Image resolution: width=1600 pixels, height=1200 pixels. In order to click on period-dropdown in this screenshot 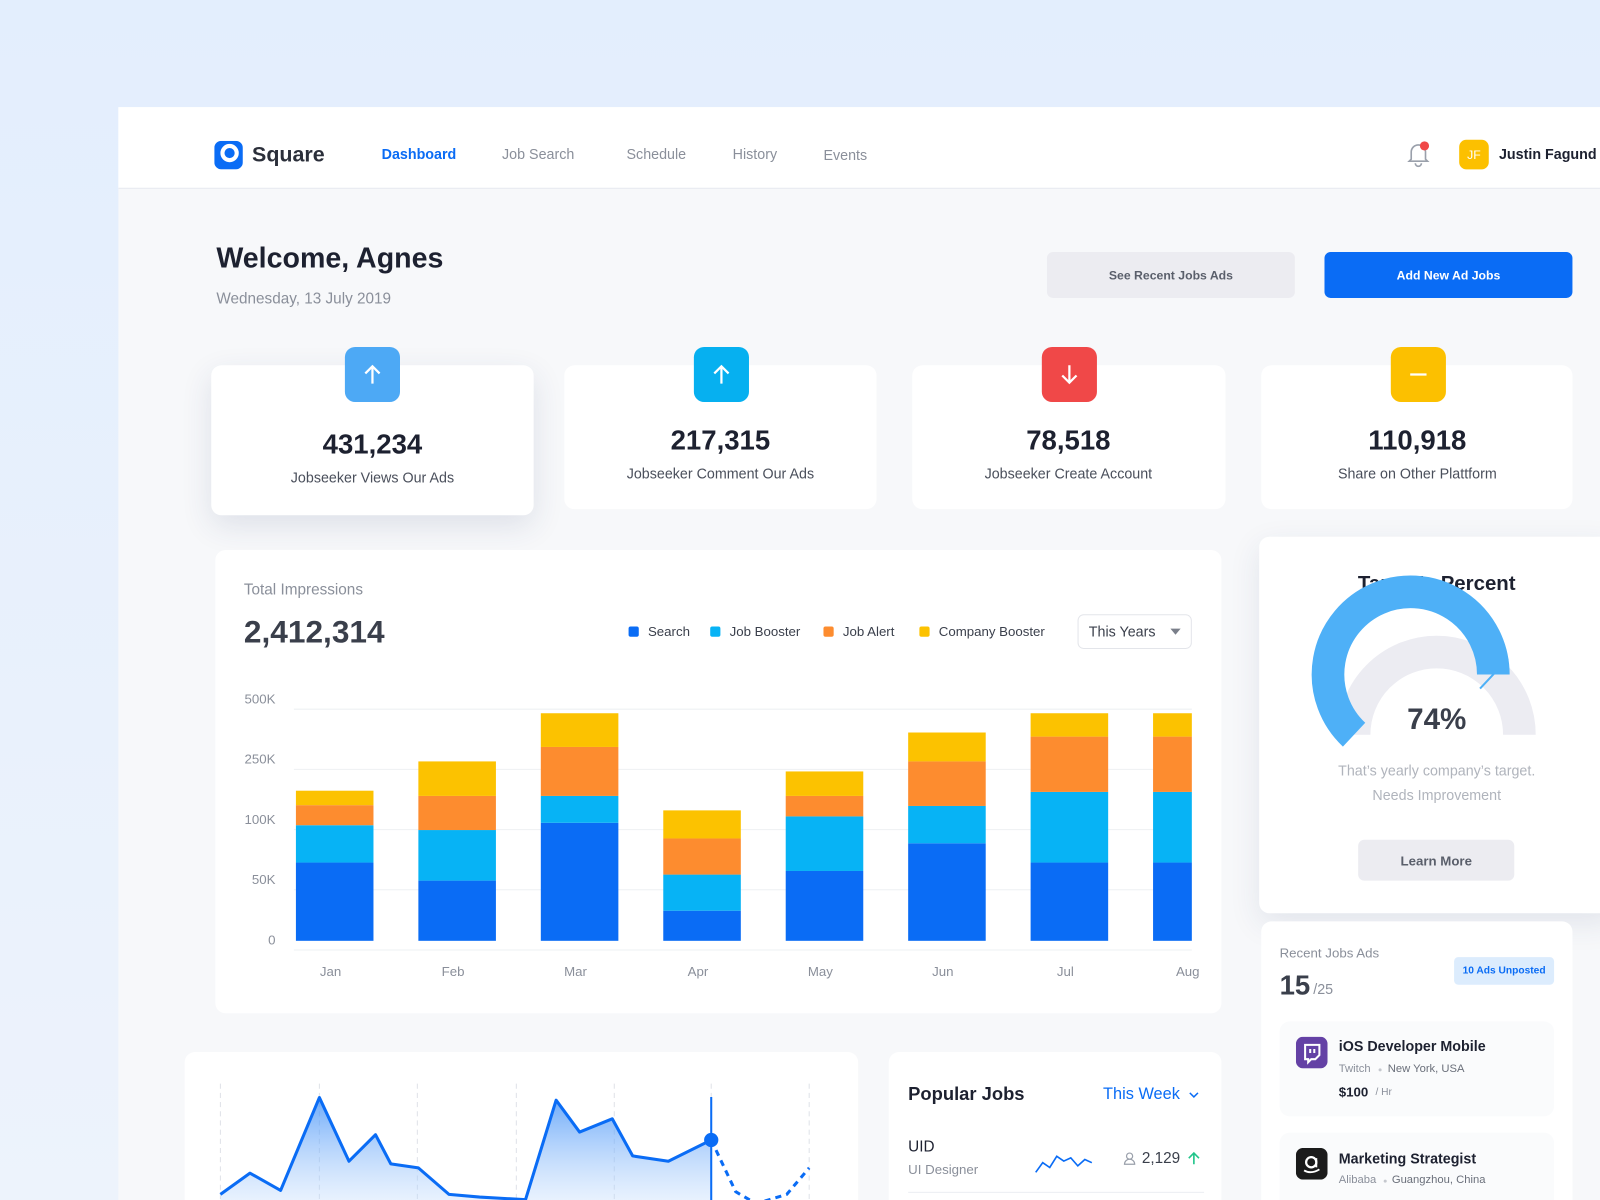, I will do `click(1134, 631)`.